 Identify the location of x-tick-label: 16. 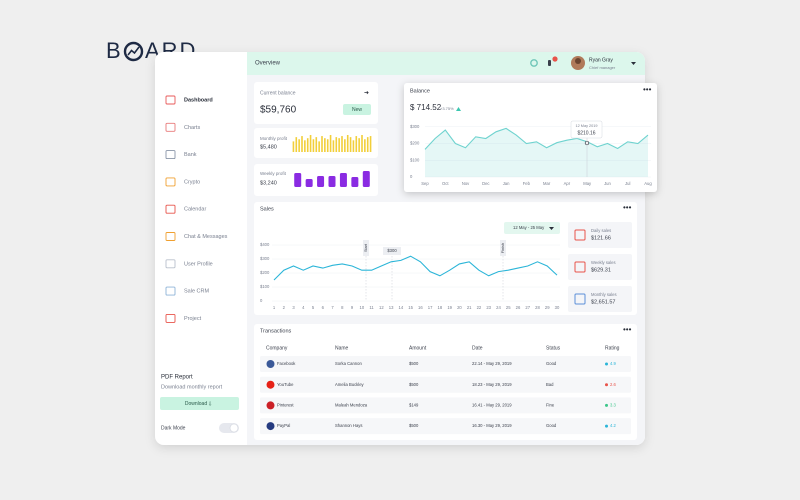
(420, 307).